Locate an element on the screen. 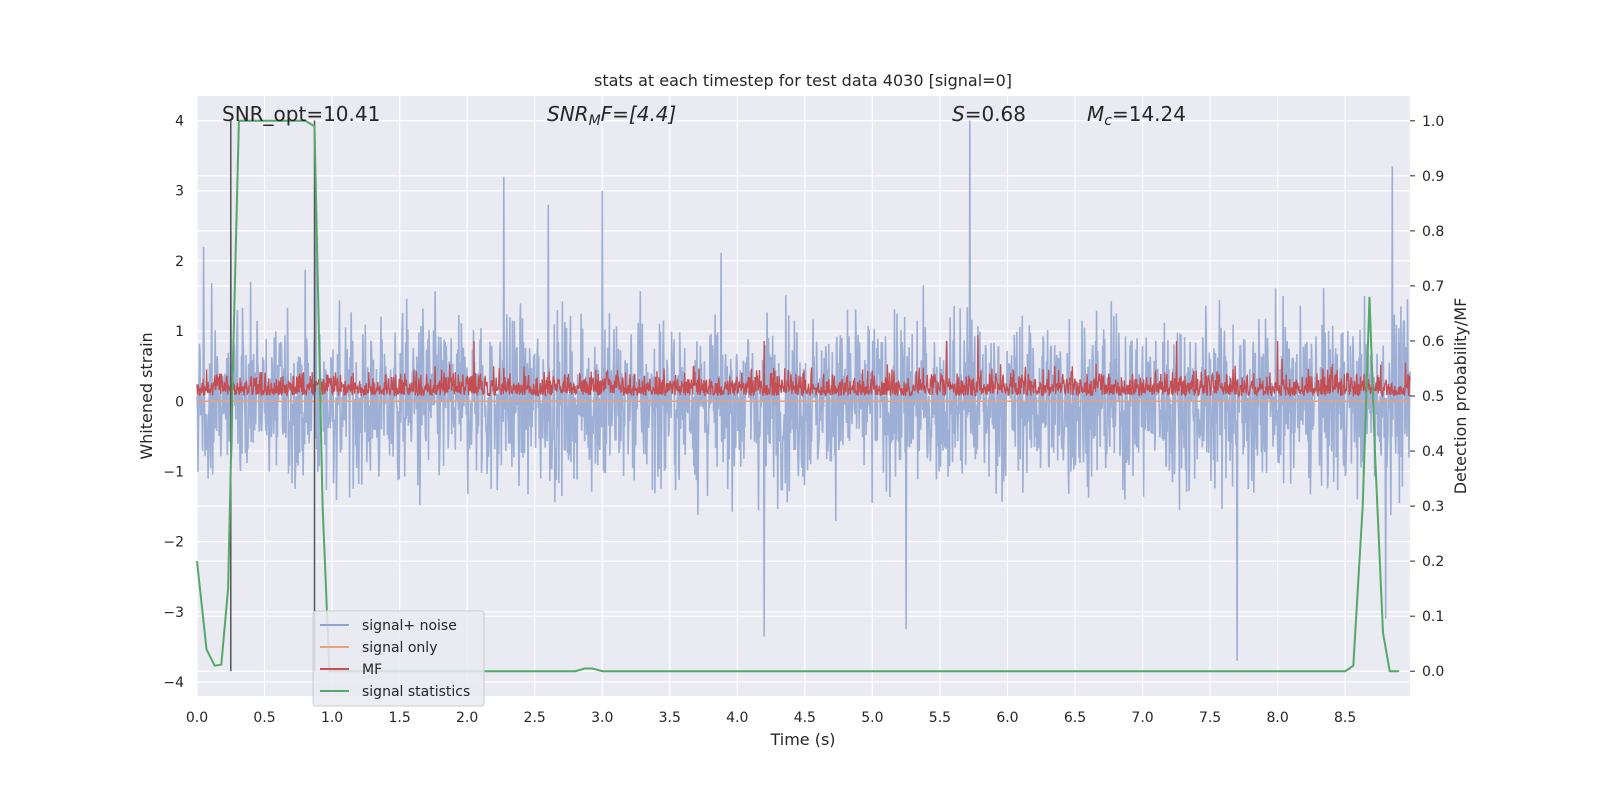 This screenshot has width=1600, height=800. y-right-tick-label: 1.0 is located at coordinates (1433, 122).